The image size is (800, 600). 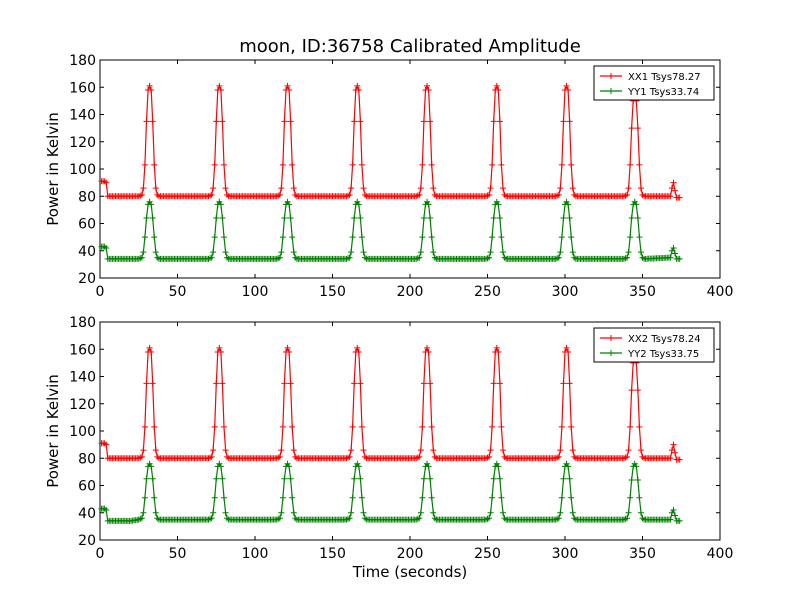 What do you see at coordinates (611, 91) in the screenshot?
I see `legend-marker` at bounding box center [611, 91].